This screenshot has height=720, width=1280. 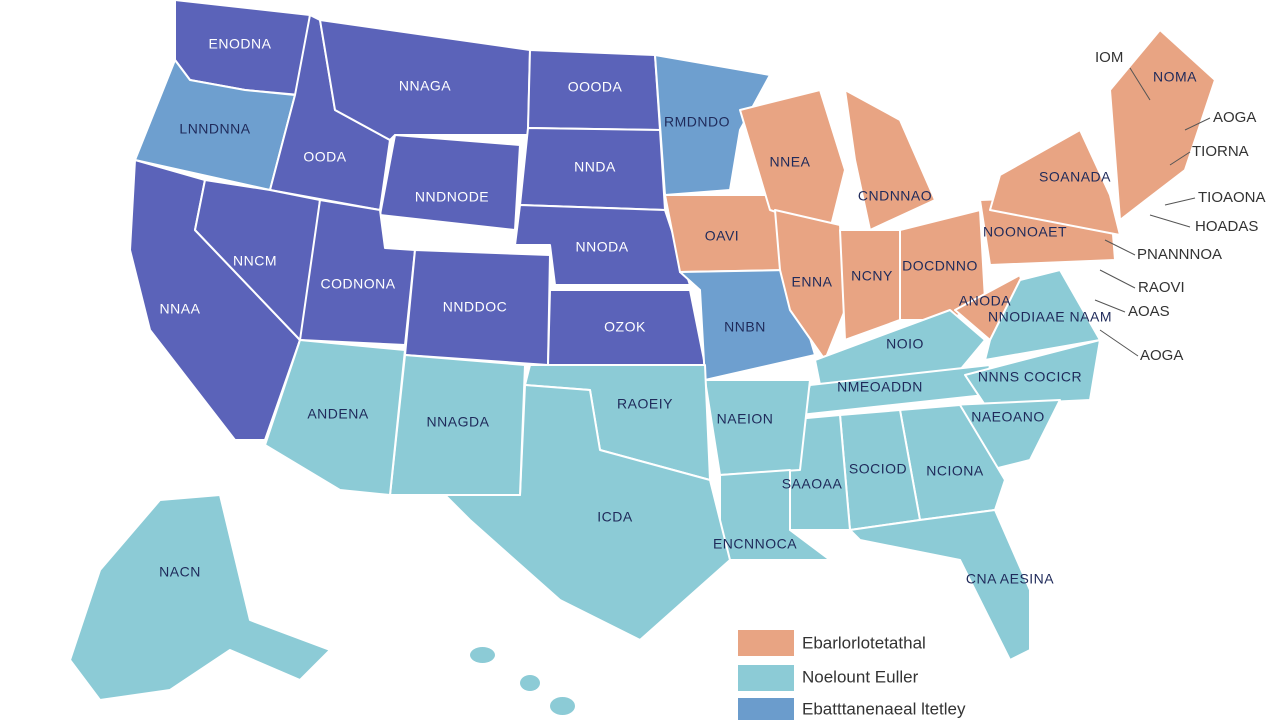 What do you see at coordinates (745, 419) in the screenshot?
I see `state-label: NAEION` at bounding box center [745, 419].